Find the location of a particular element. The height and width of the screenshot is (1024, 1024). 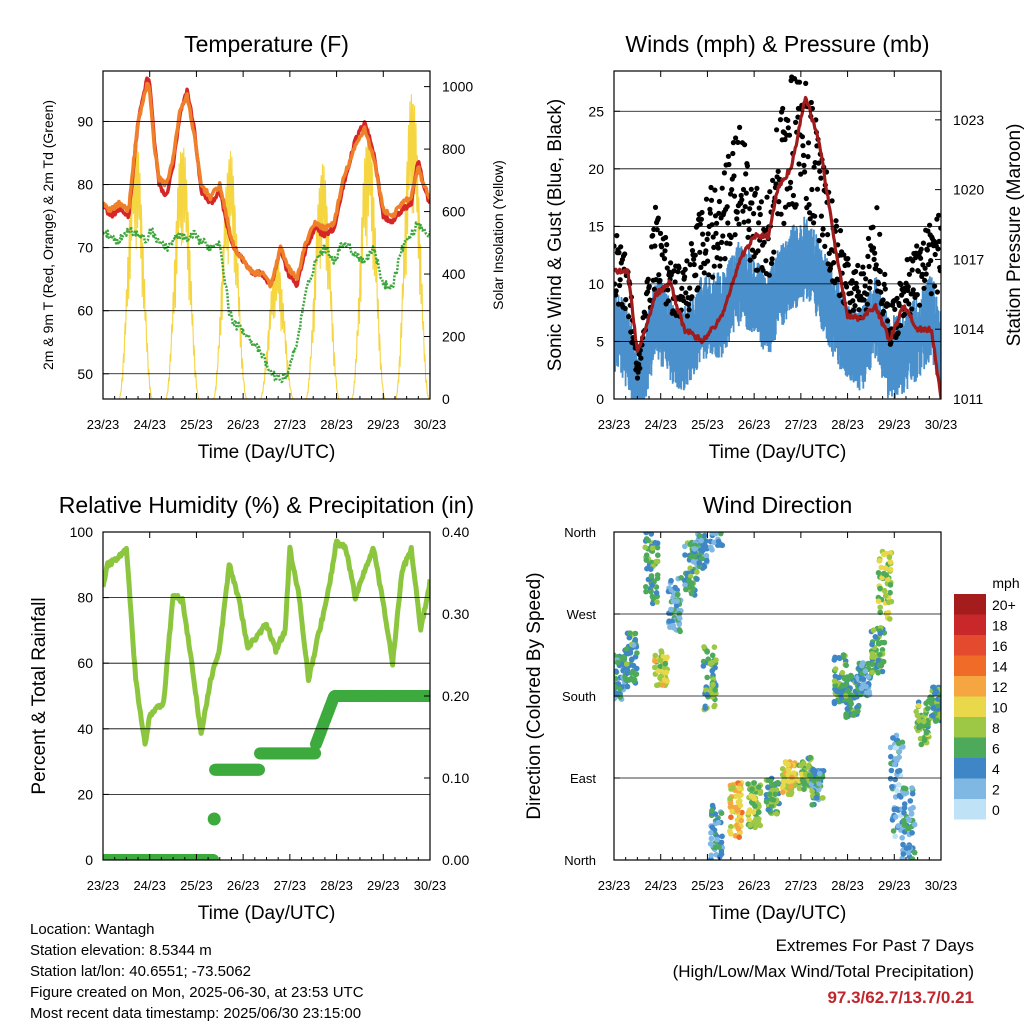

y-tick-label: South is located at coordinates (579, 696).